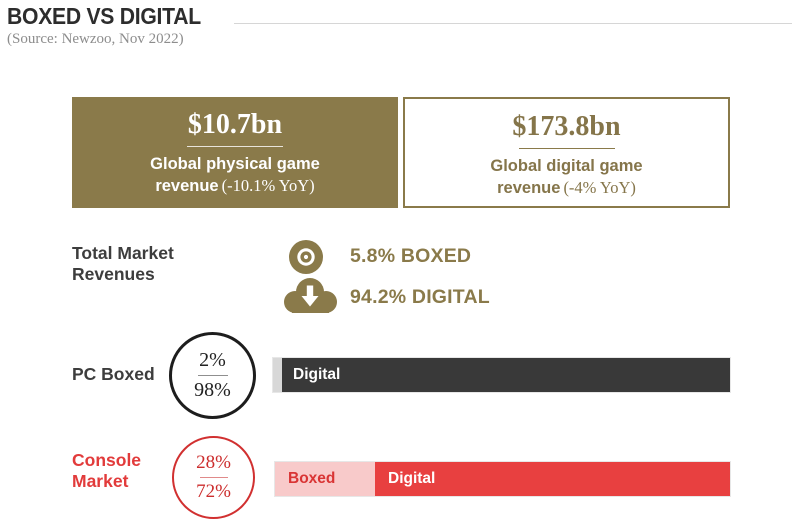  Describe the element at coordinates (420, 297) in the screenshot. I see `digital-share-stat: 94.2% DIGITAL` at that location.